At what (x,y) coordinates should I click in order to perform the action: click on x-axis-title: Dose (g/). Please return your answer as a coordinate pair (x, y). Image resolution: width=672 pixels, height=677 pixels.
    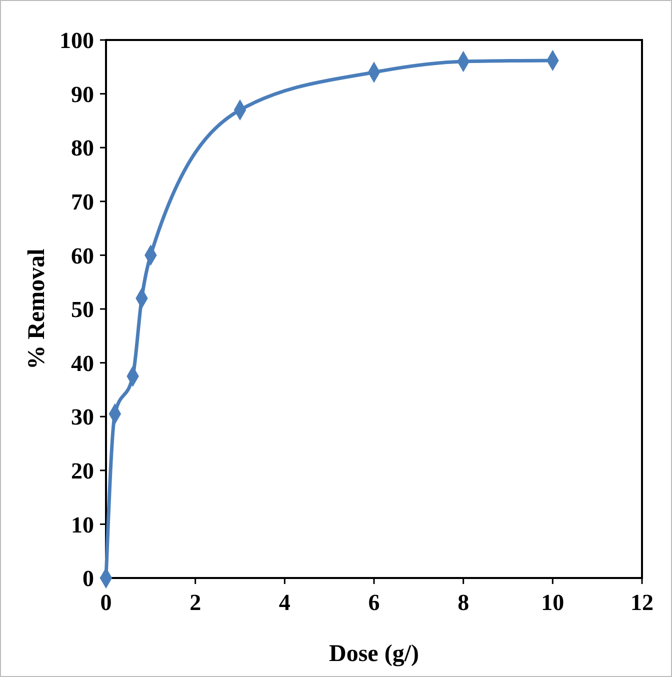
    Looking at the image, I should click on (374, 654).